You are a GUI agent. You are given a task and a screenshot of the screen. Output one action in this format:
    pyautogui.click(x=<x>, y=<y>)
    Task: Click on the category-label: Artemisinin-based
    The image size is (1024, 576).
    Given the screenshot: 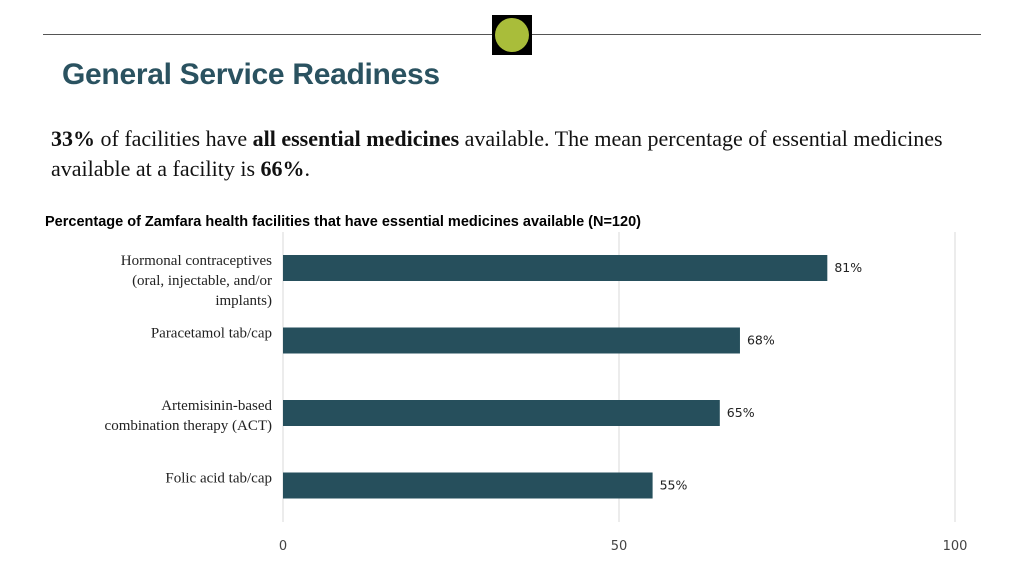 What is the action you would take?
    pyautogui.click(x=216, y=406)
    